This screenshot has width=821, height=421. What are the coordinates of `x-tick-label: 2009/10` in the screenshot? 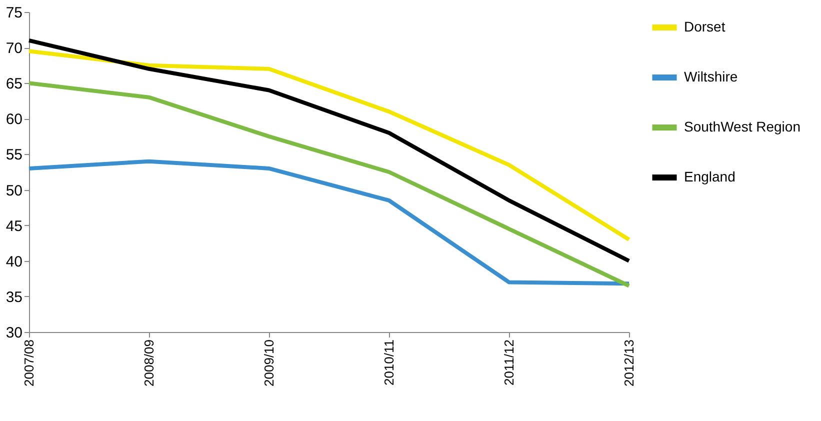 It's located at (269, 363).